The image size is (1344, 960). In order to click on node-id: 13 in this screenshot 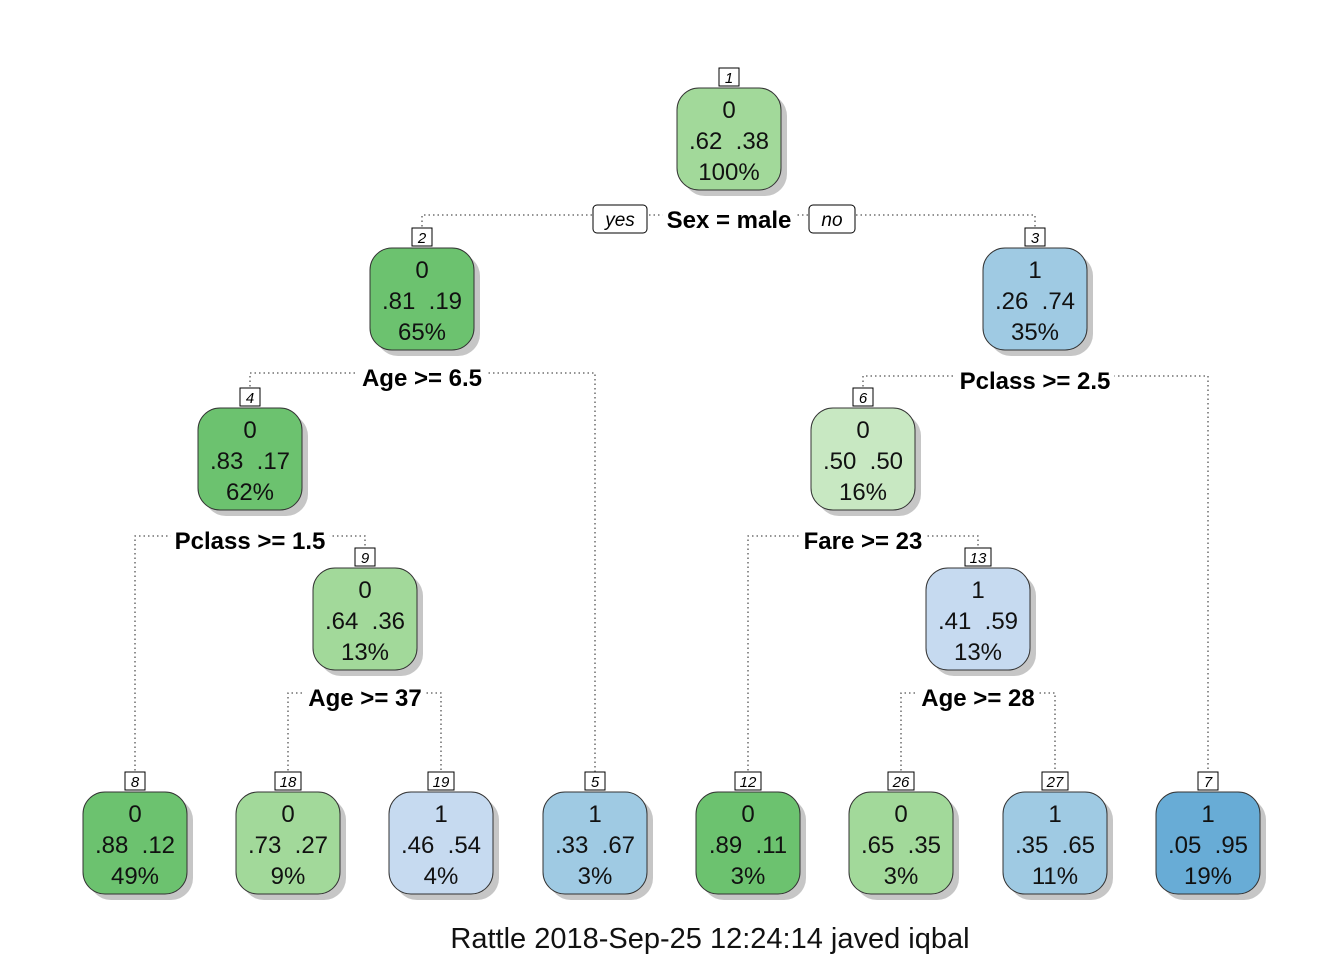, I will do `click(978, 558)`.